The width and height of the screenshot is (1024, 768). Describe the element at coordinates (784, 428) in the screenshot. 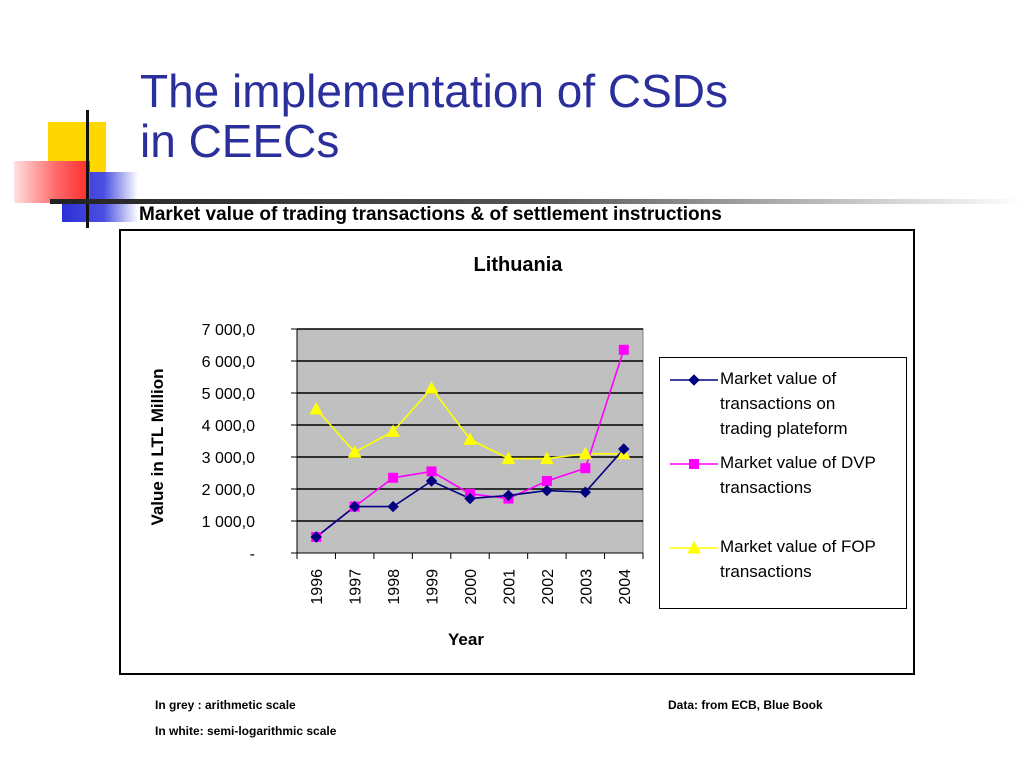

I see `legend-label-line: trading plateform` at that location.